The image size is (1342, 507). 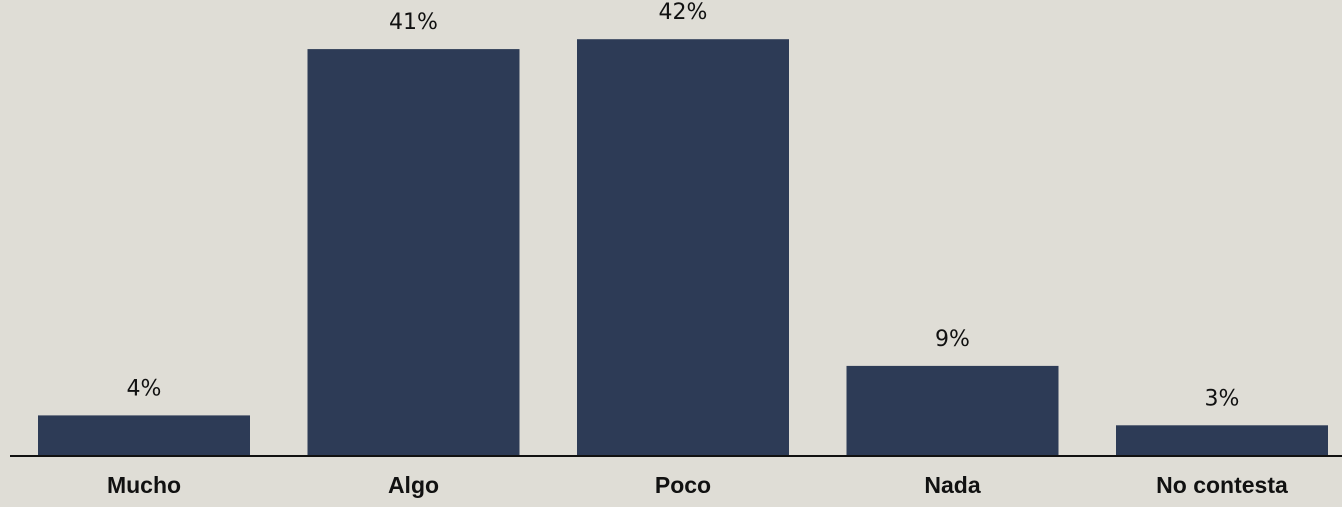 What do you see at coordinates (413, 22) in the screenshot?
I see `value-label-algo: 41%` at bounding box center [413, 22].